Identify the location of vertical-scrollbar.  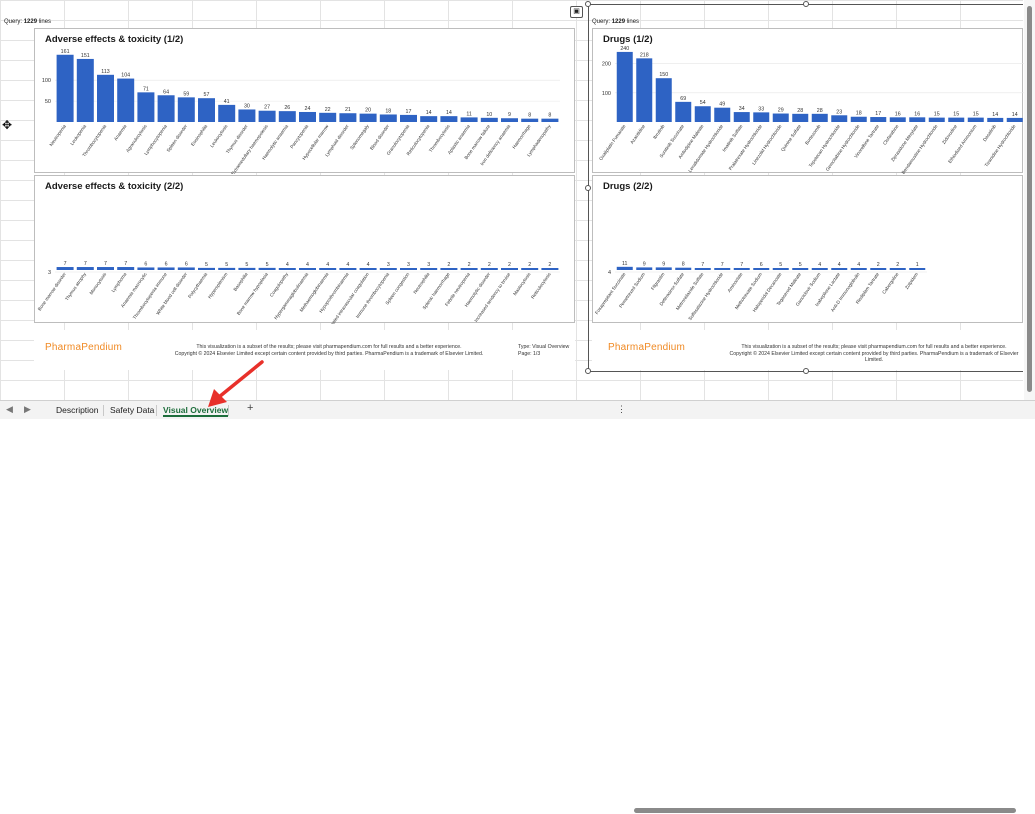
(1029, 200).